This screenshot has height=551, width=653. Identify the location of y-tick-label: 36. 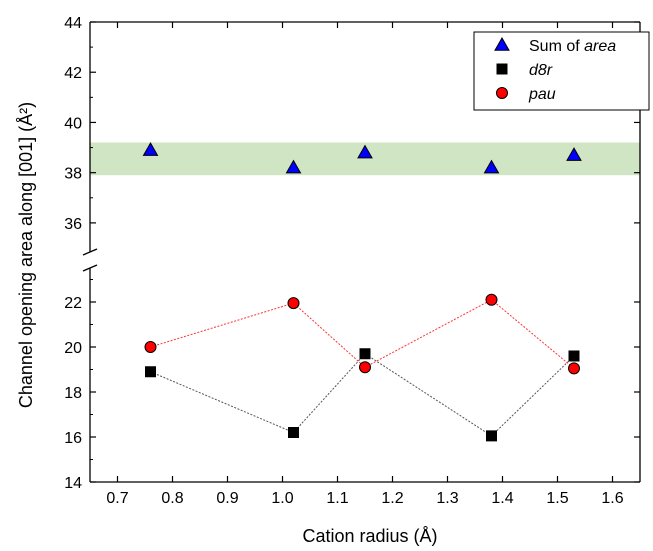
(73, 224).